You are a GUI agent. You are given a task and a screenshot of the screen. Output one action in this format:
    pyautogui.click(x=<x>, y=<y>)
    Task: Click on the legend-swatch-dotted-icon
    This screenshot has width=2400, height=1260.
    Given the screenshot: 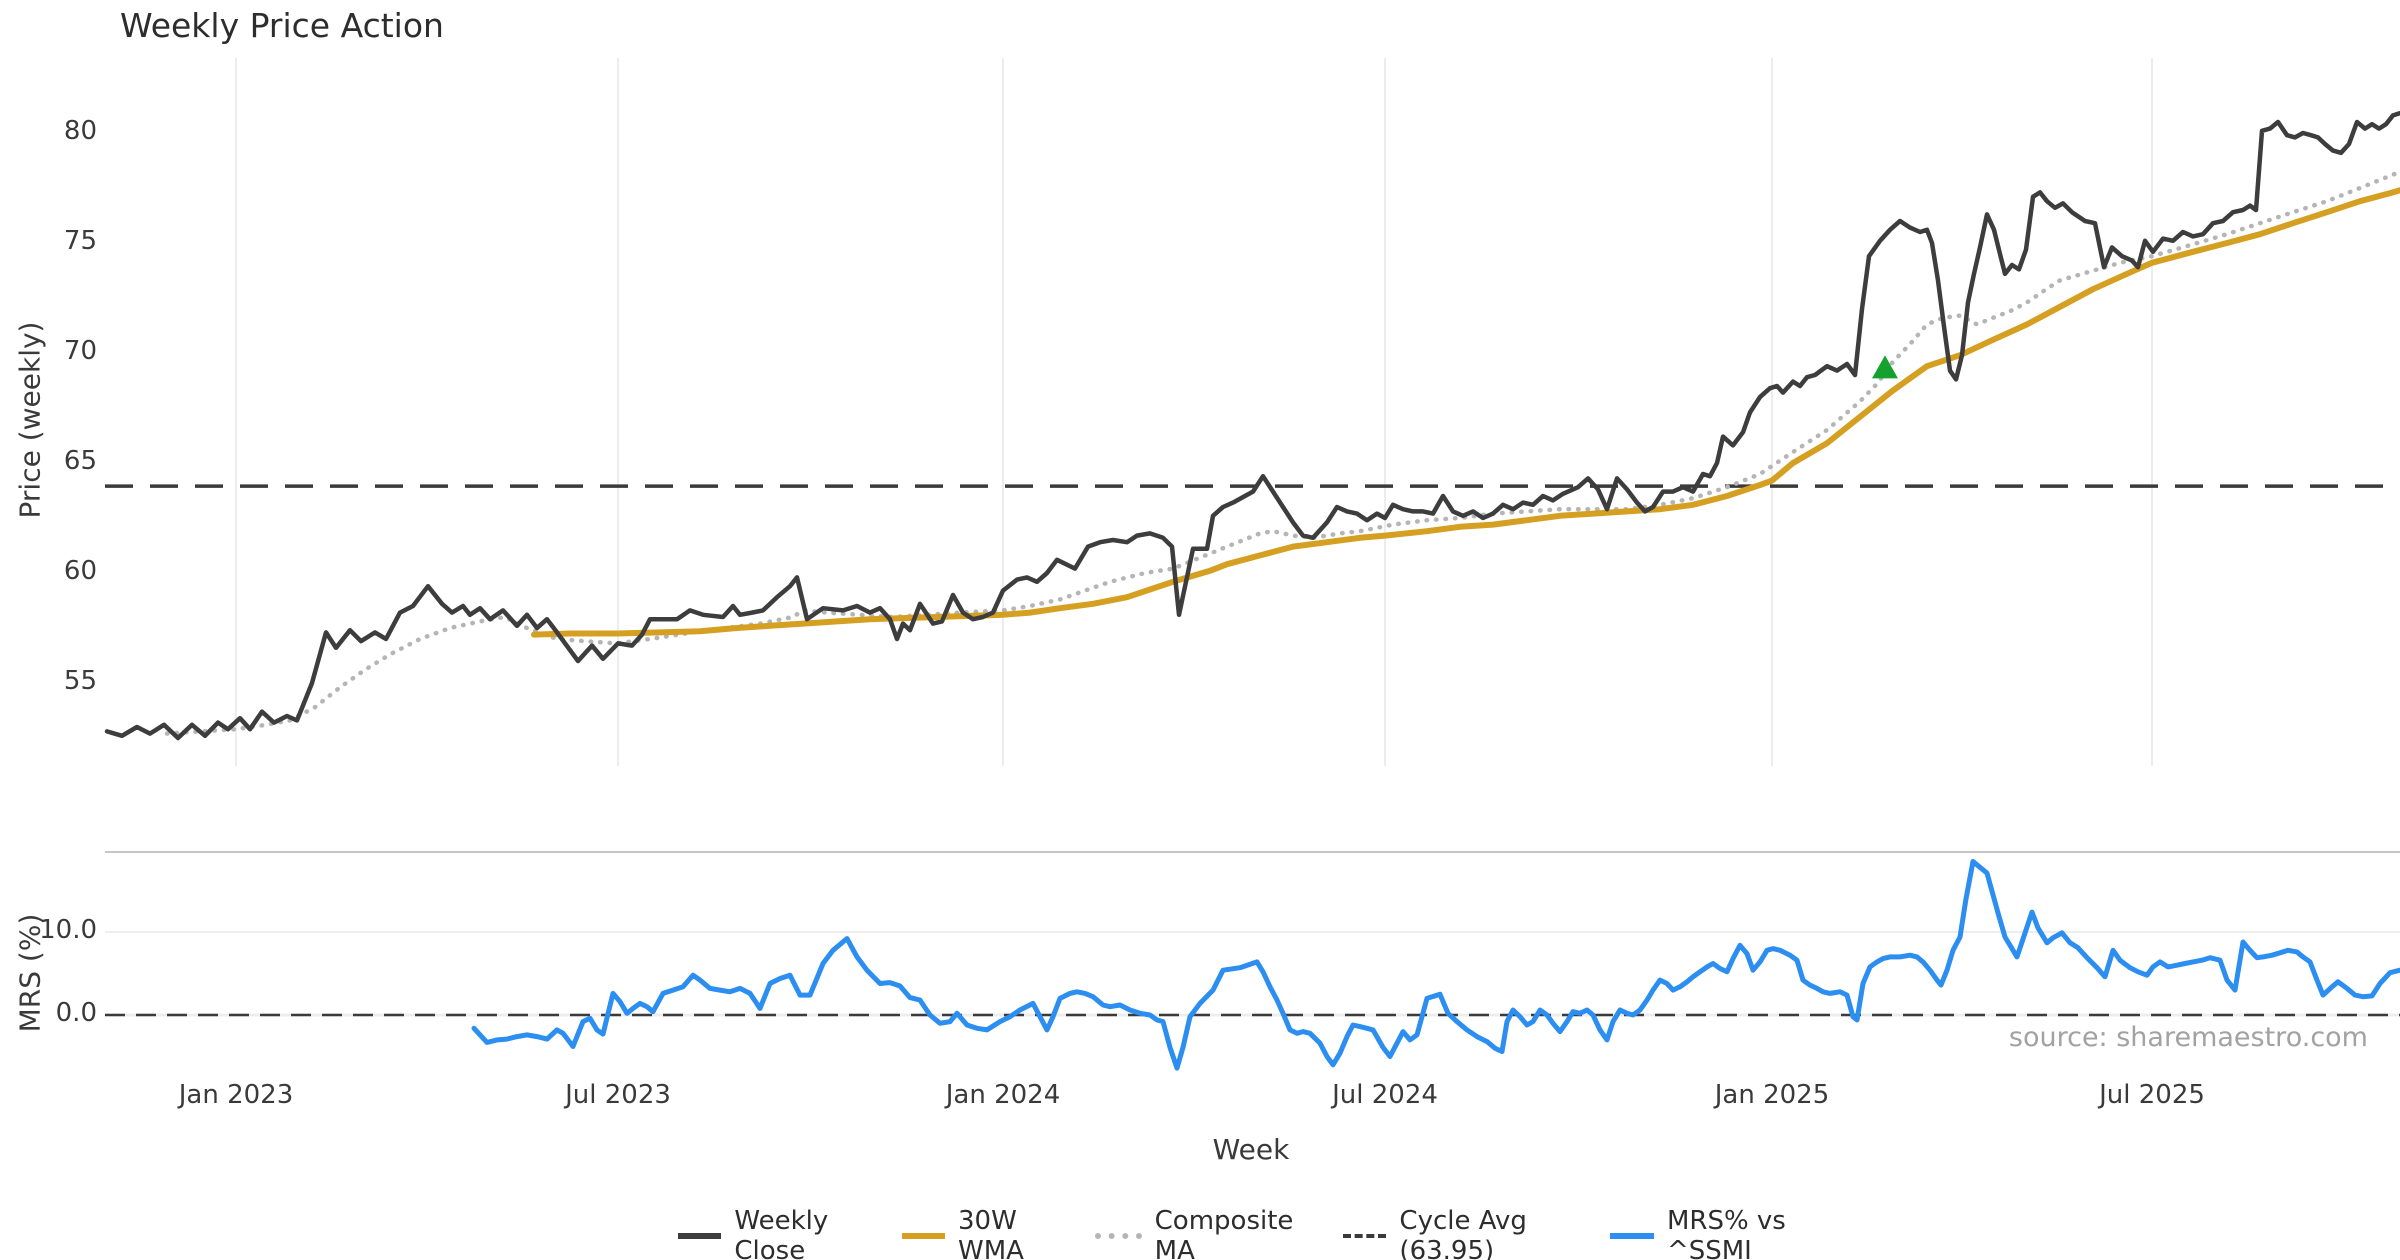 What is the action you would take?
    pyautogui.click(x=1118, y=1236)
    